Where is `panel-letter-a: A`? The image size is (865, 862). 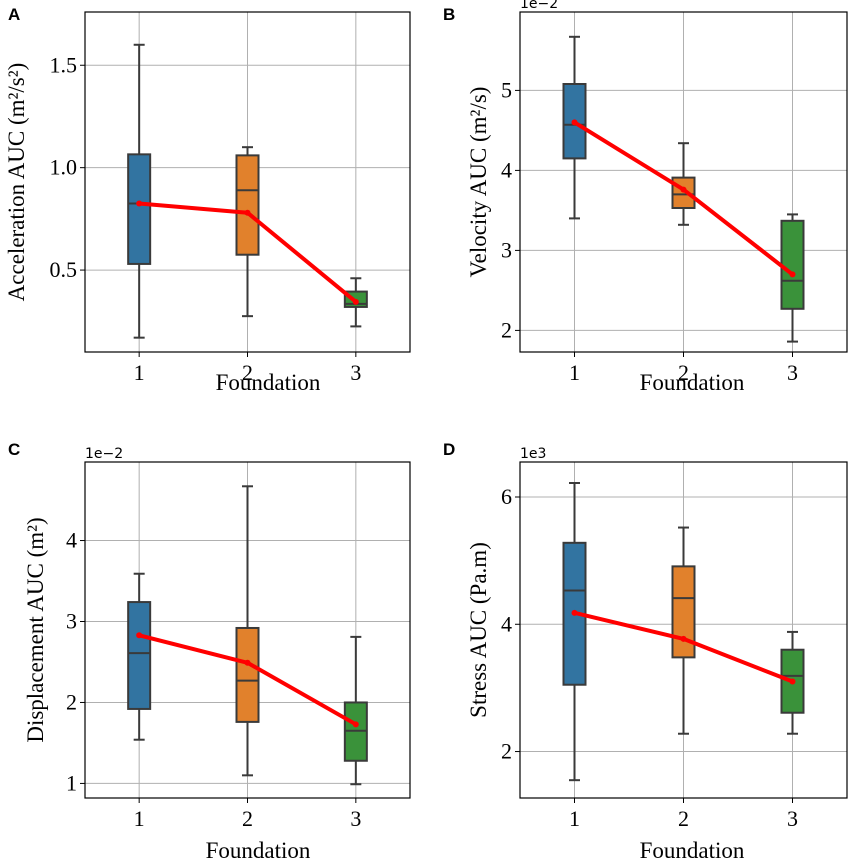 panel-letter-a: A is located at coordinates (14, 14).